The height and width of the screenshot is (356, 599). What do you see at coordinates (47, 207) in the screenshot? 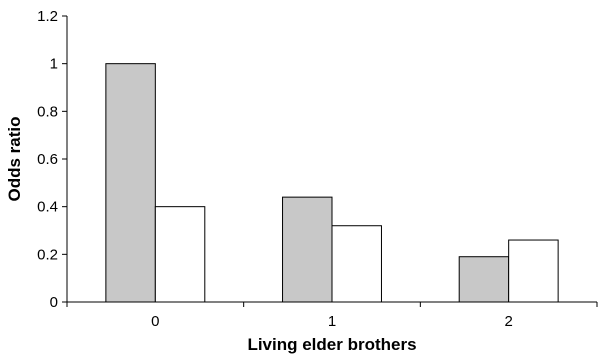
I see `y-tick-label: 0.4` at bounding box center [47, 207].